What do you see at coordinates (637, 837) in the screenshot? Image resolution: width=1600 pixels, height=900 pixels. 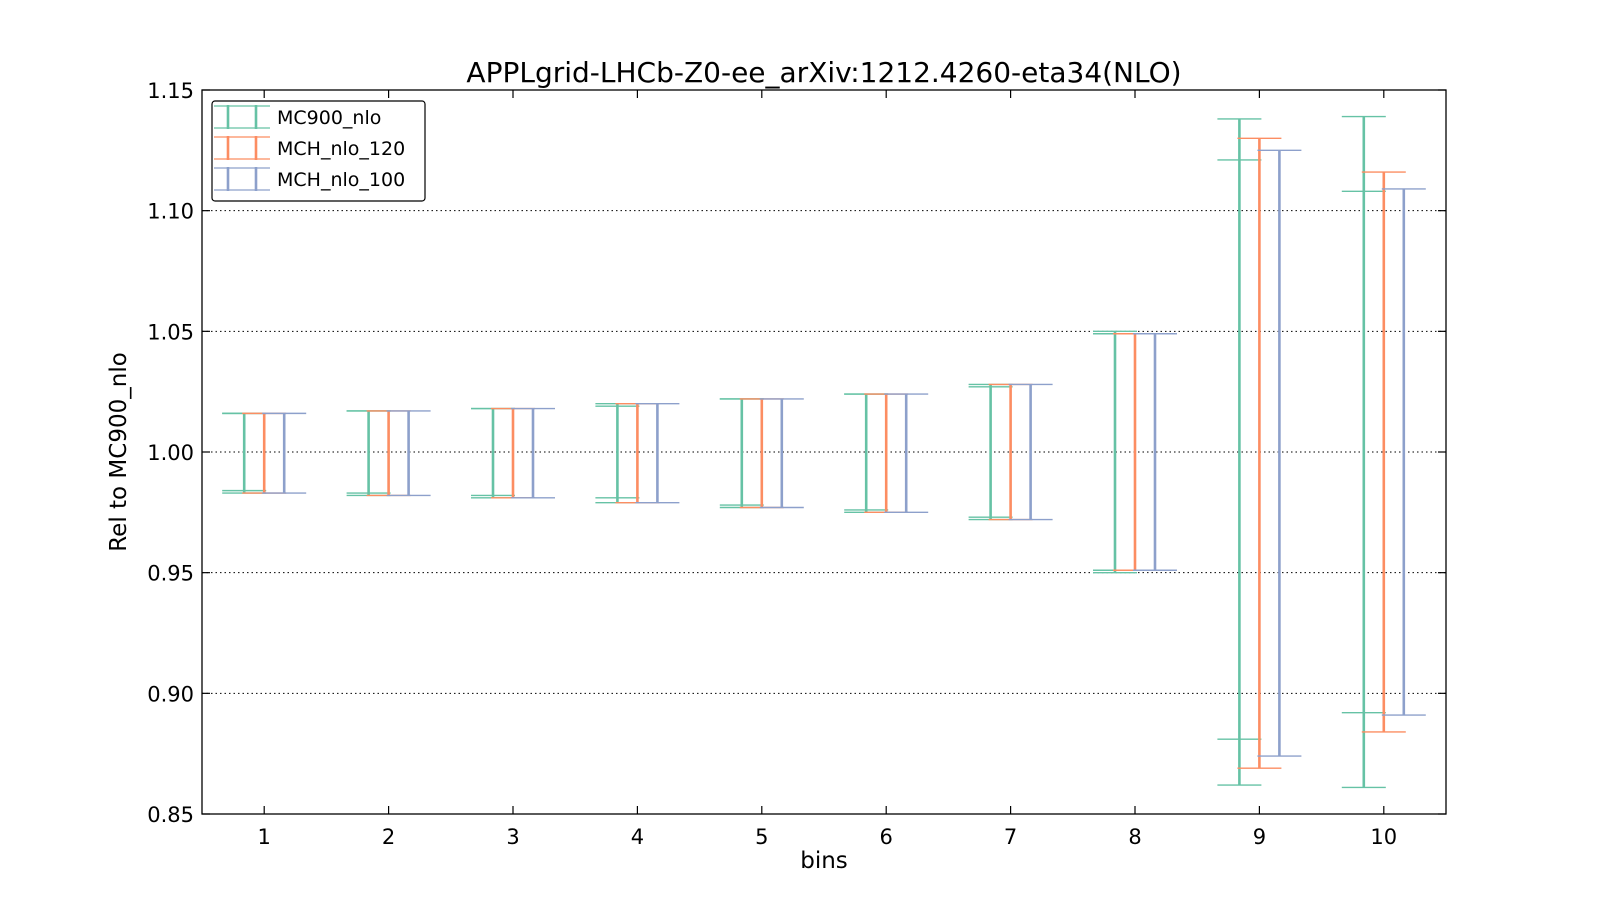 I see `x-tick-label: 4` at bounding box center [637, 837].